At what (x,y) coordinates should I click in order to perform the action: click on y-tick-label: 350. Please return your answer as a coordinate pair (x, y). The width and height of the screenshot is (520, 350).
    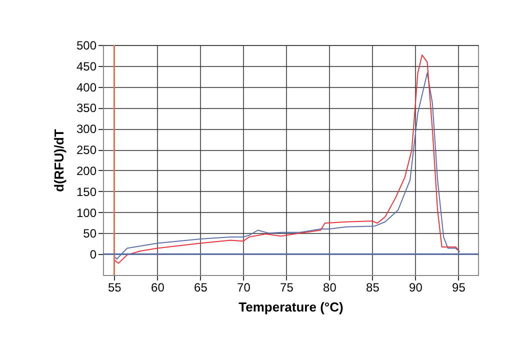
    Looking at the image, I should click on (86, 108).